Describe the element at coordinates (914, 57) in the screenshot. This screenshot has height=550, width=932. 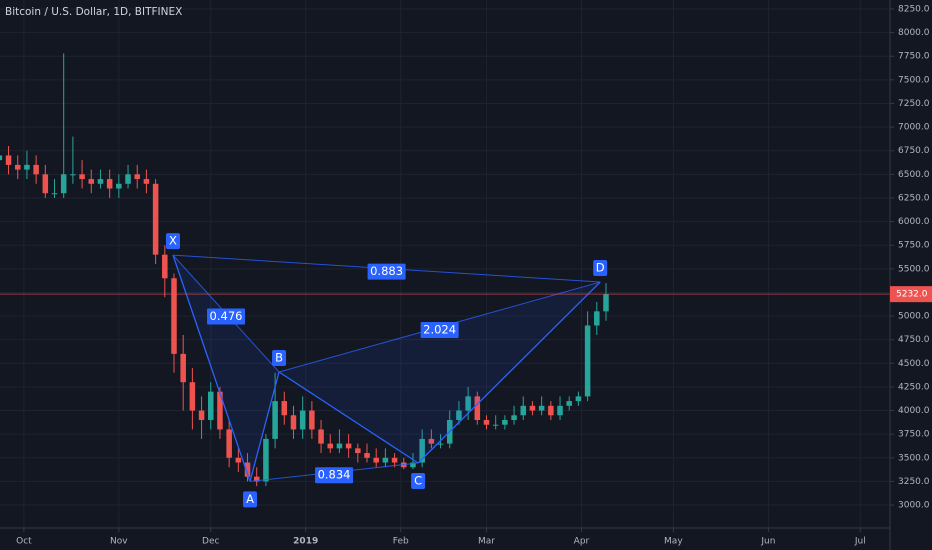
I see `y-tick-label: 7750.0` at that location.